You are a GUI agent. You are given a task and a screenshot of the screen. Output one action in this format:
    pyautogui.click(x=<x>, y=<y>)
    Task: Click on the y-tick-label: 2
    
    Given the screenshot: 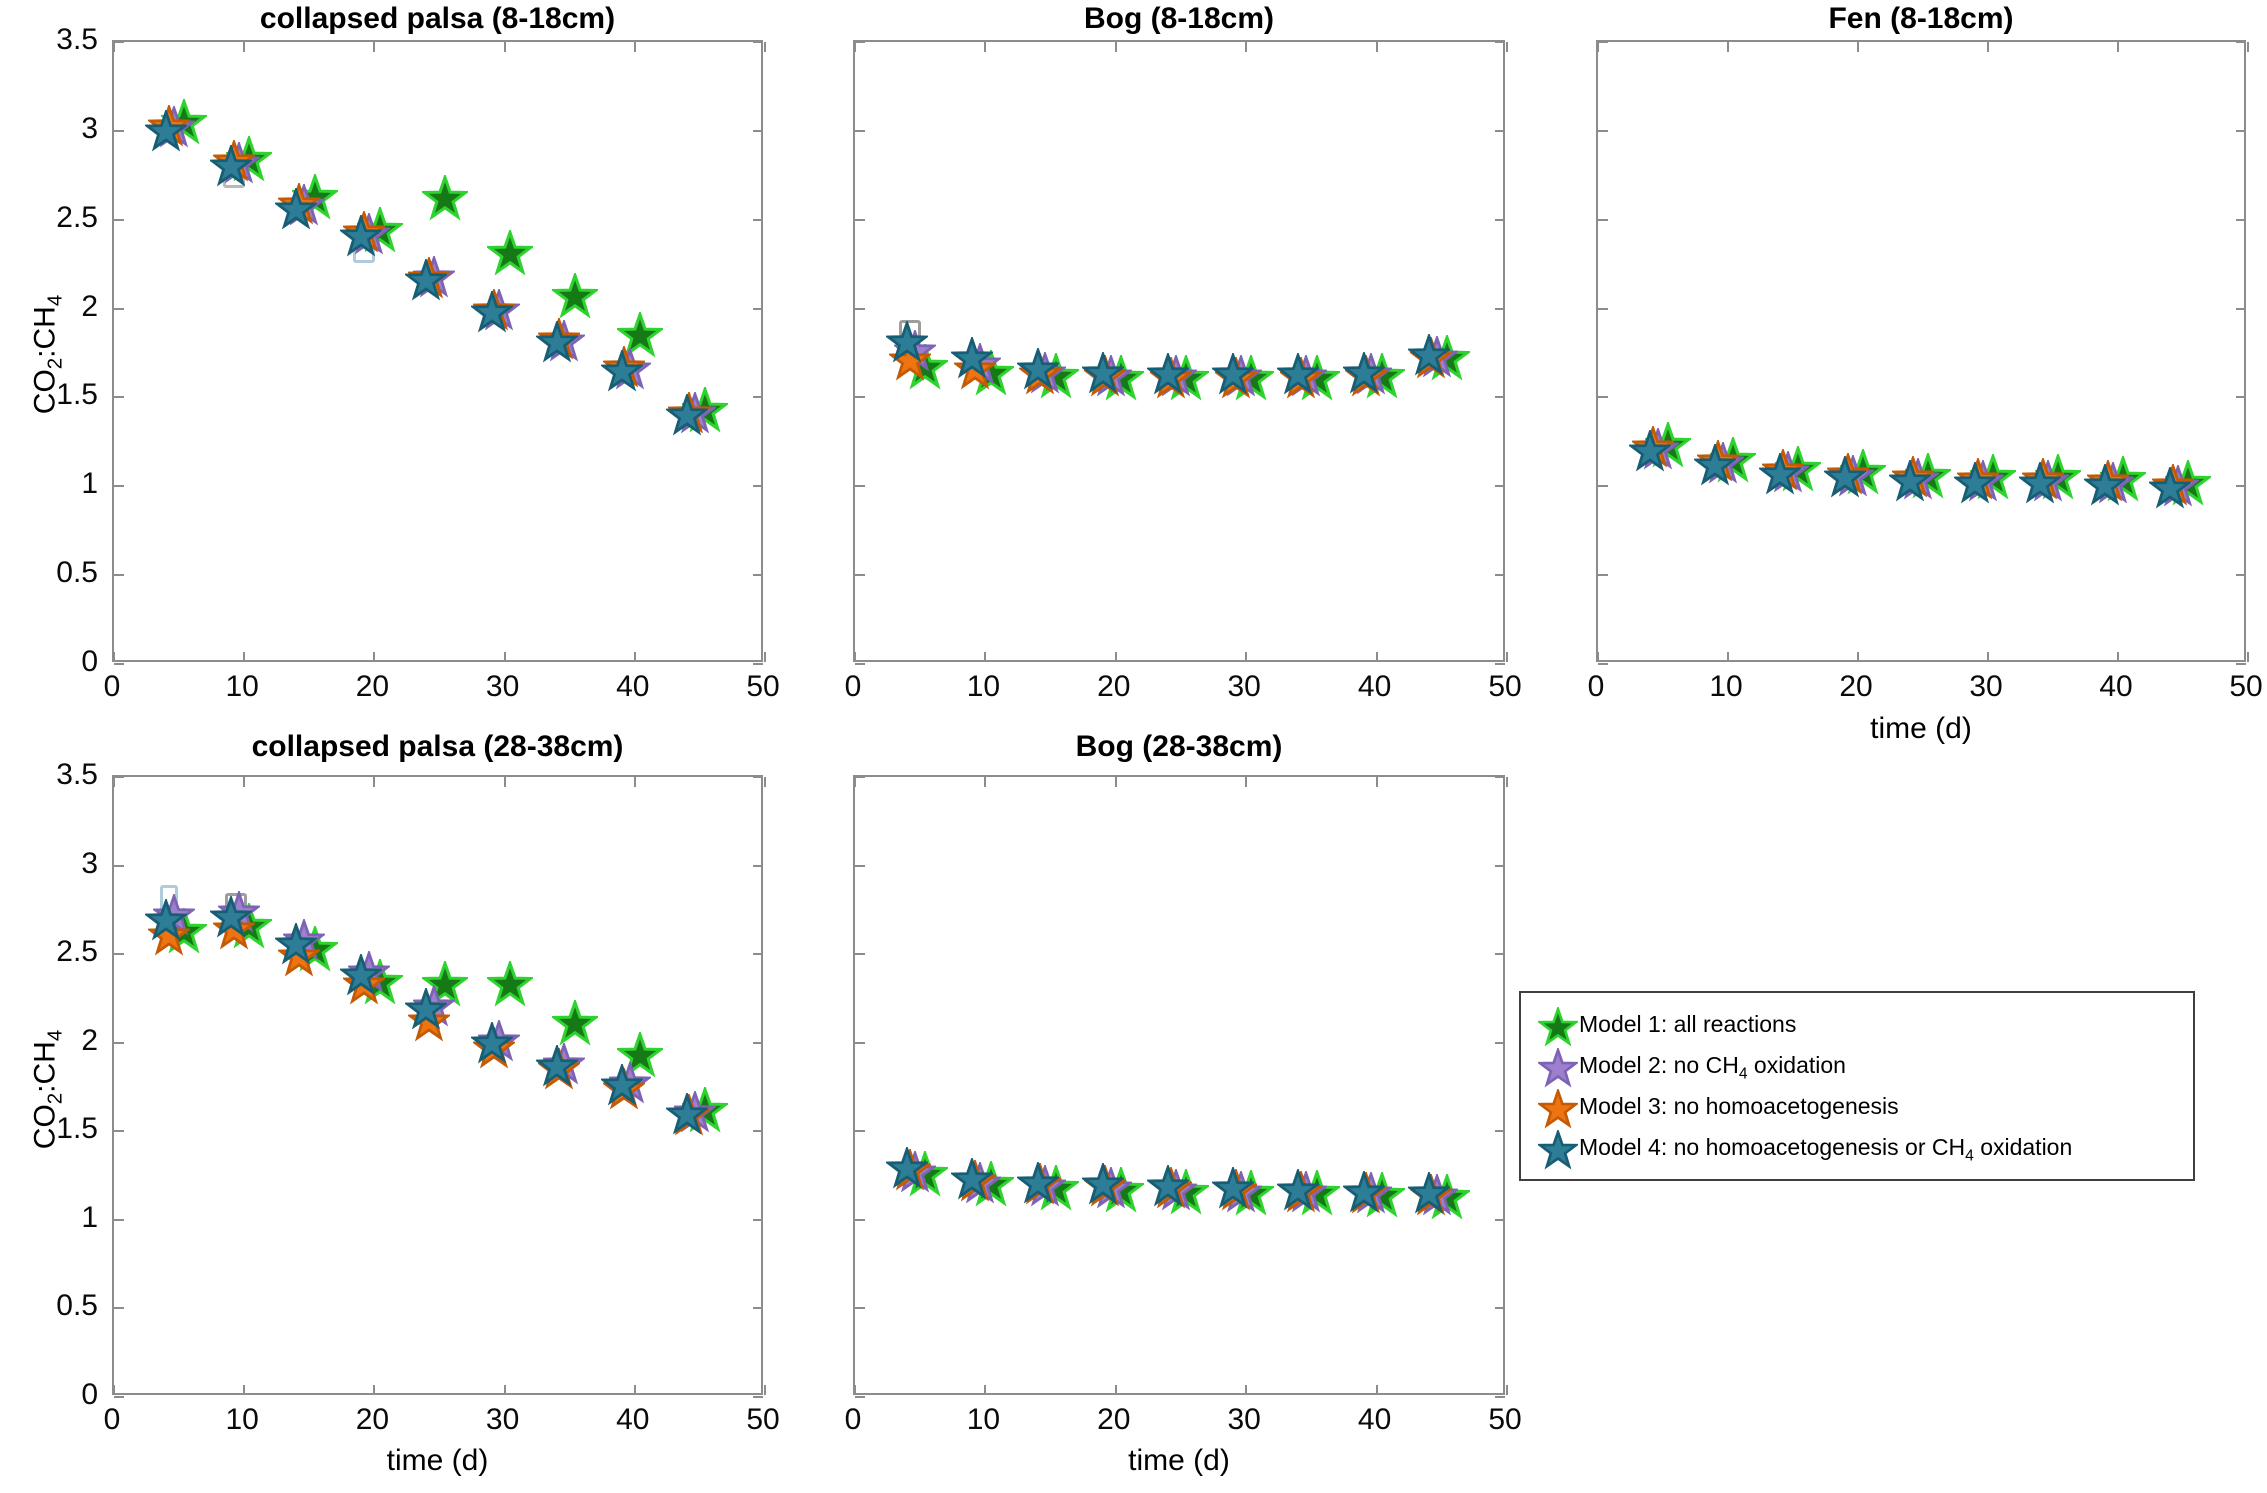 What is the action you would take?
    pyautogui.click(x=89, y=306)
    